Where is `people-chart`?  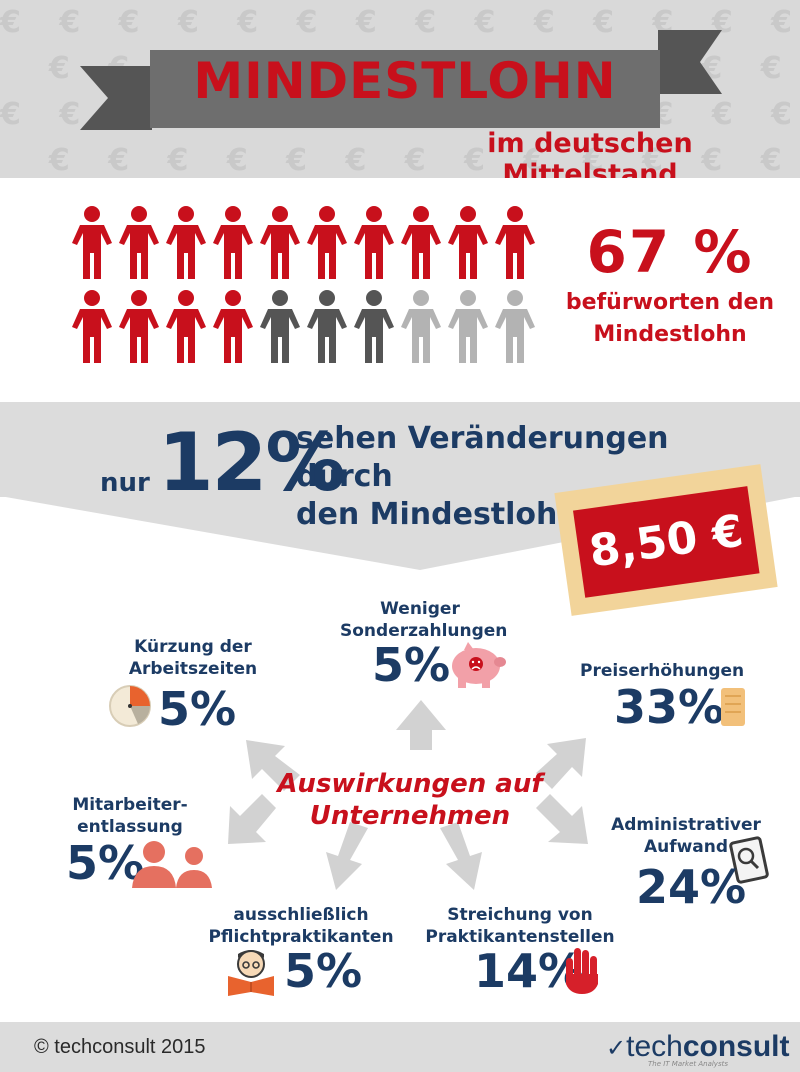 people-chart is located at coordinates (310, 287).